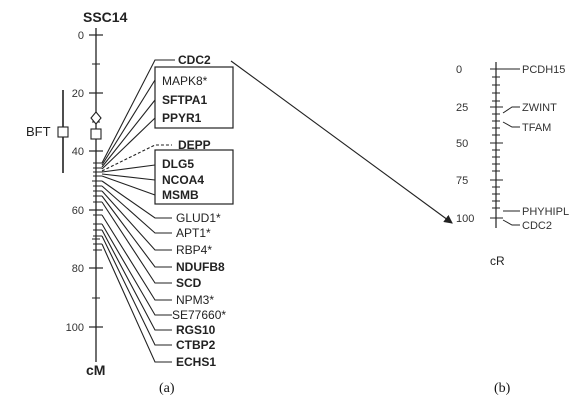 This screenshot has width=579, height=403. Describe the element at coordinates (184, 100) in the screenshot. I see `gene-label: SFTPA1` at that location.